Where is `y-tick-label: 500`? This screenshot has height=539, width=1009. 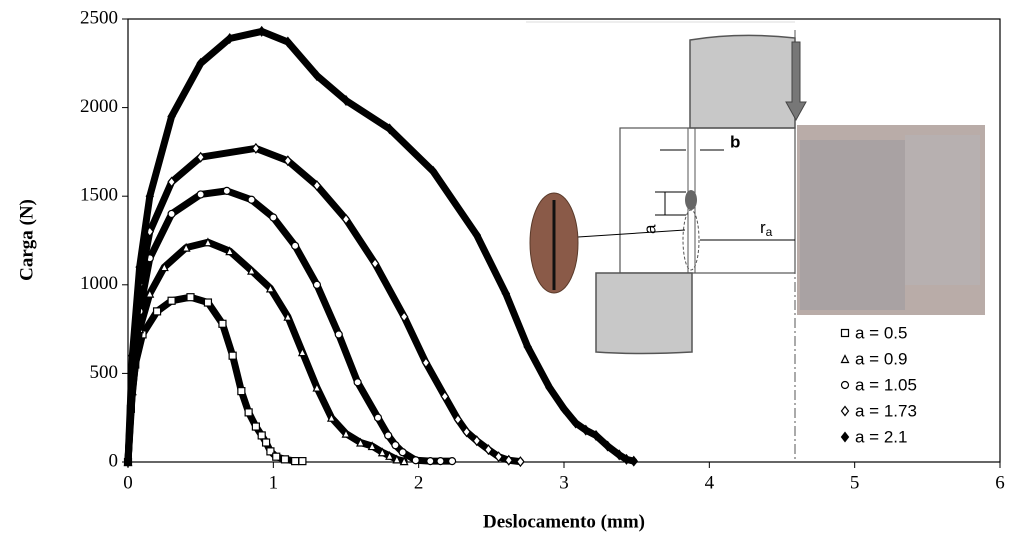
y-tick-label: 500 is located at coordinates (104, 372).